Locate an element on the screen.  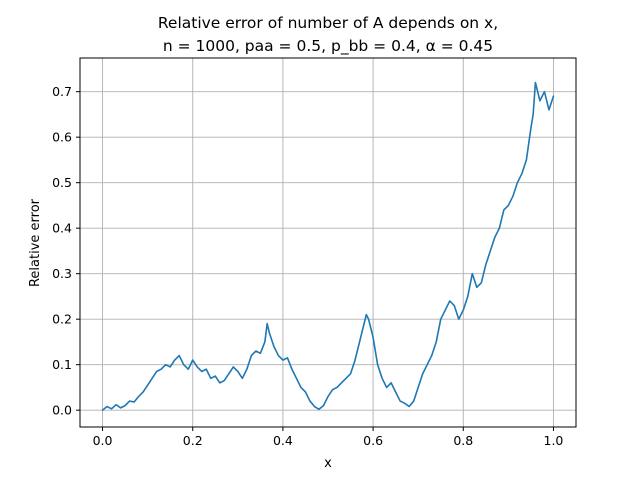
x-axis-label: x is located at coordinates (328, 463).